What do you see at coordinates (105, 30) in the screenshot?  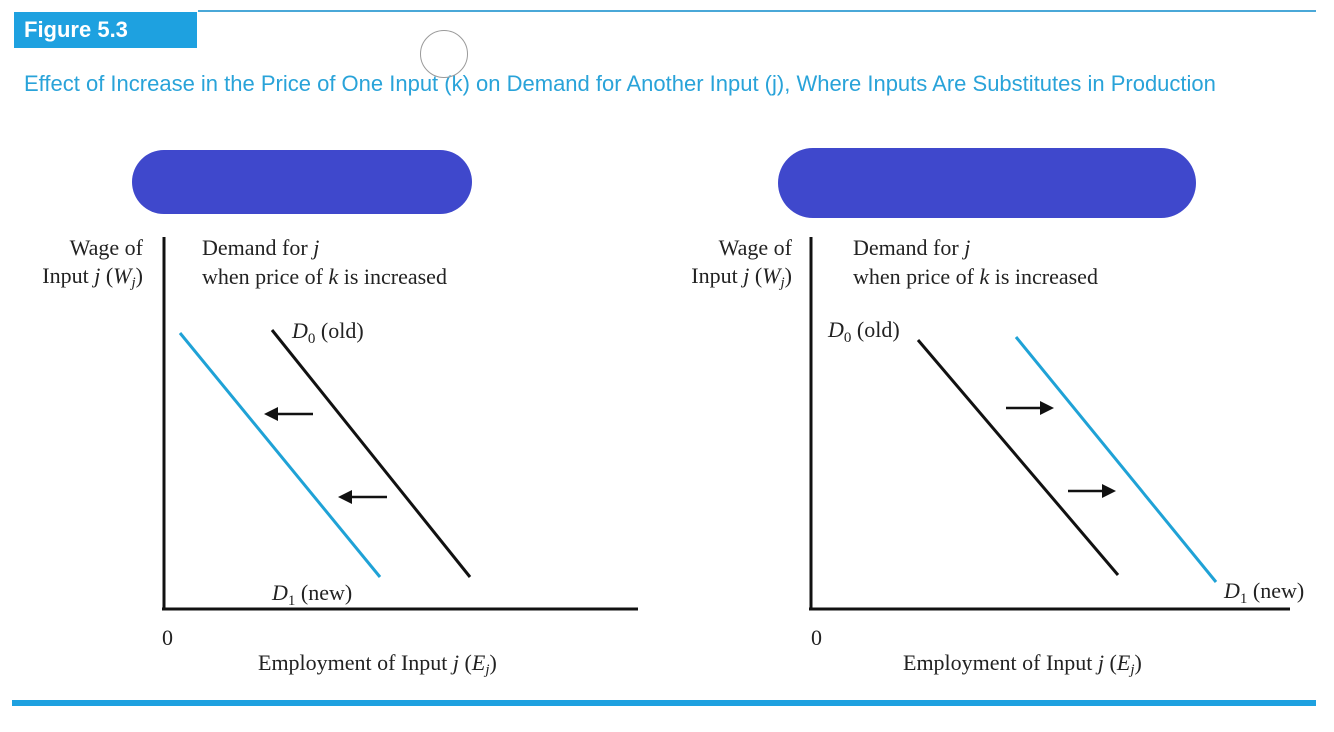 I see `figure-label: Figure 5.3` at bounding box center [105, 30].